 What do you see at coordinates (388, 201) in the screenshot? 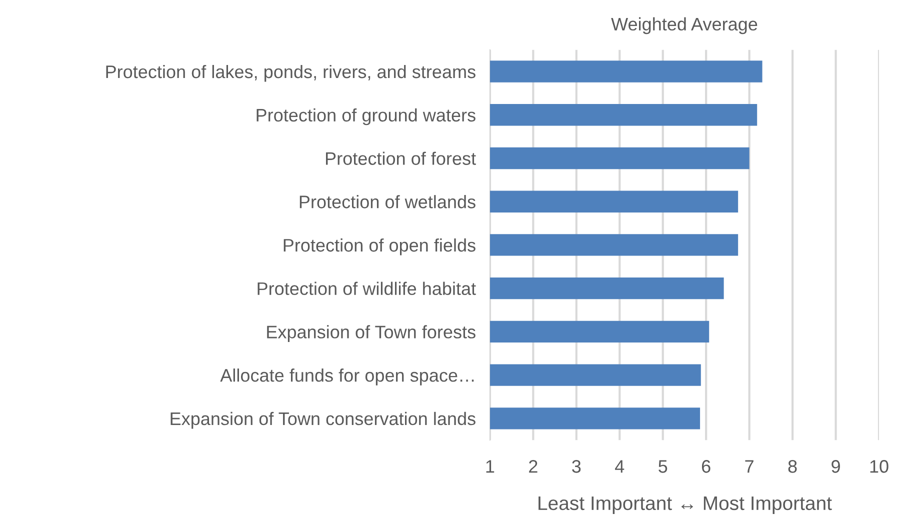
I see `y-tick-label: Protection of wetlands` at bounding box center [388, 201].